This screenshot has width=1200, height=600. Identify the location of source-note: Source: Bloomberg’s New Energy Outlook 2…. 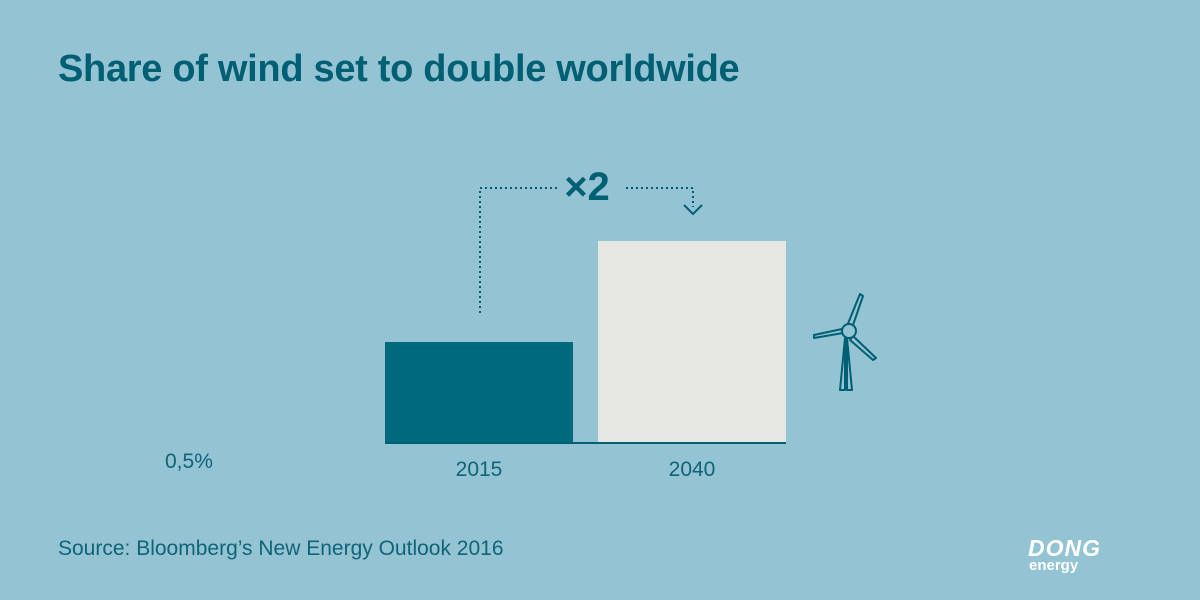
(281, 548).